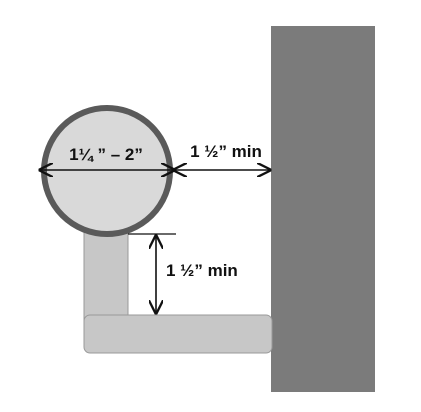 The image size is (421, 412). Describe the element at coordinates (202, 270) in the screenshot. I see `support-clearance-label: 1 ½” min` at that location.